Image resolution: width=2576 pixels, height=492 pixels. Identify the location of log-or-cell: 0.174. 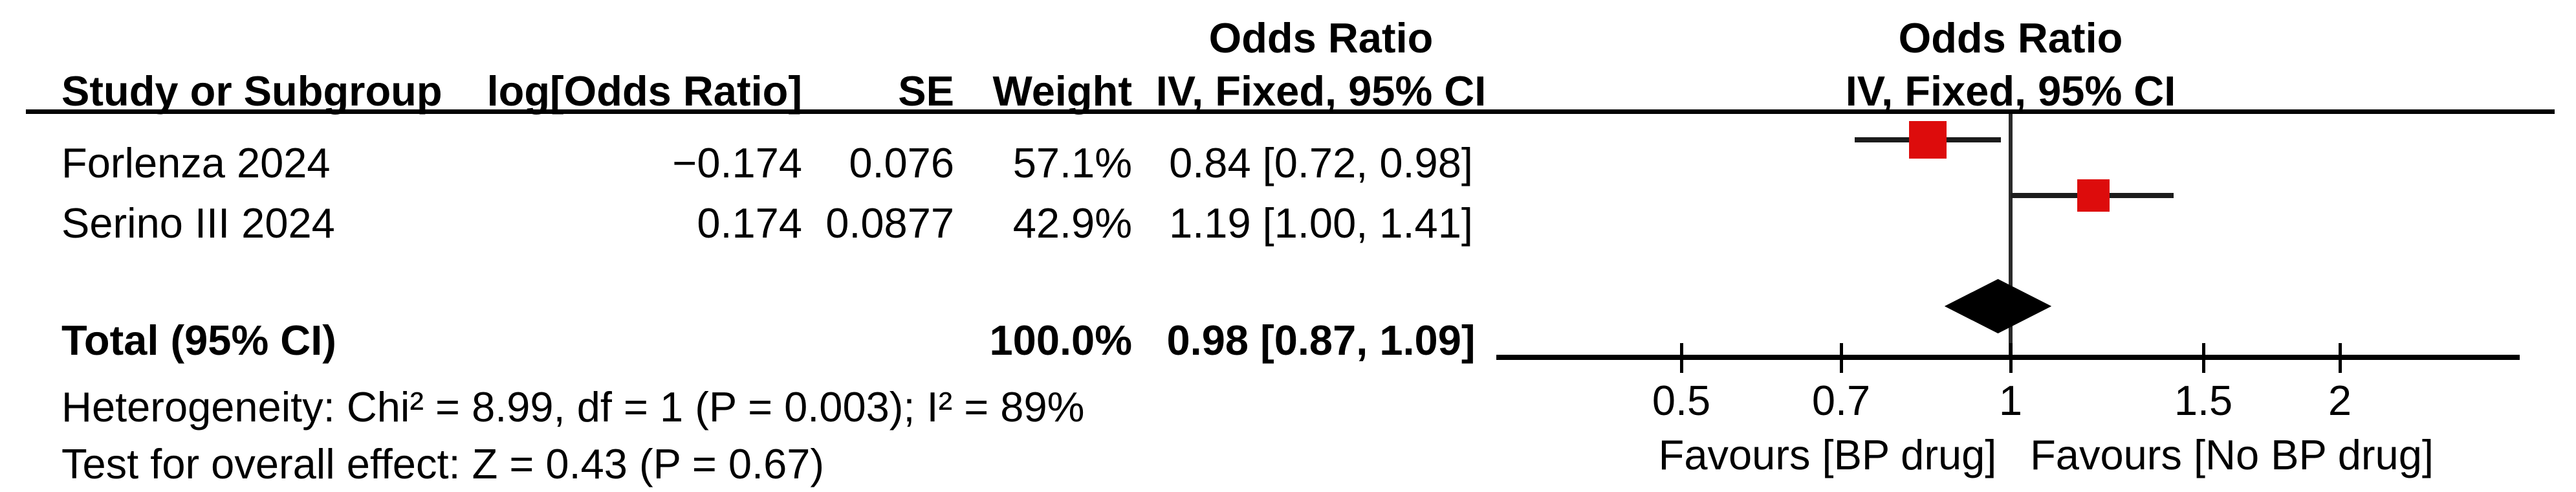
(749, 223).